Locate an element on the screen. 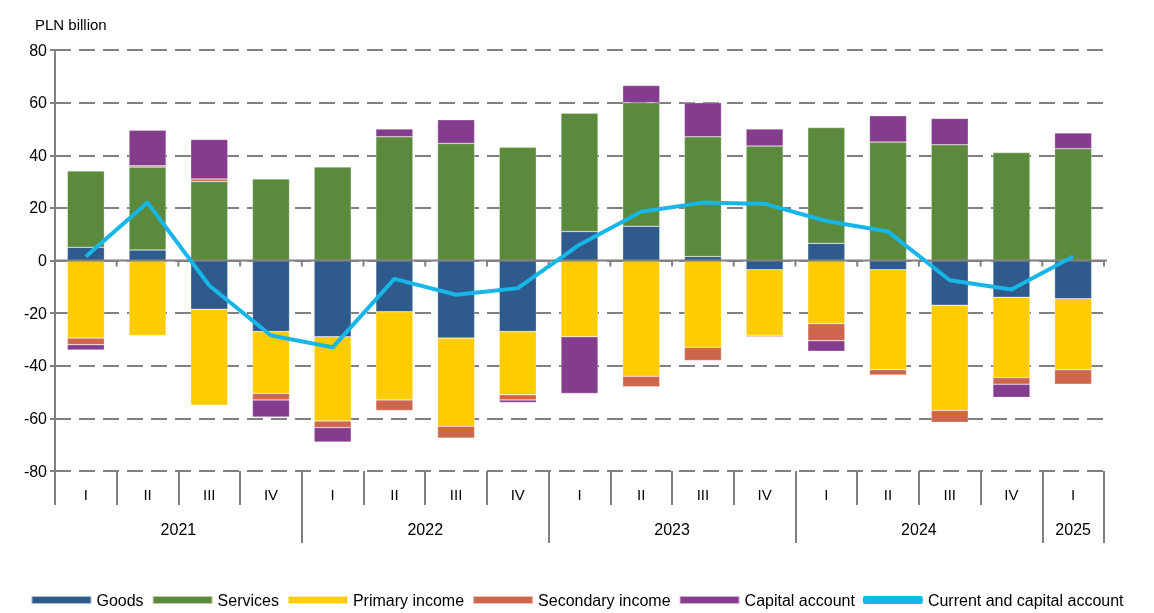 This screenshot has height=613, width=1154. y-tick-label: 80 is located at coordinates (38, 50).